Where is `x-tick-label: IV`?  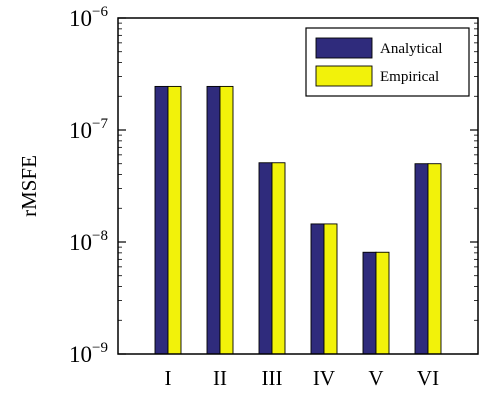 x-tick-label: IV is located at coordinates (324, 378).